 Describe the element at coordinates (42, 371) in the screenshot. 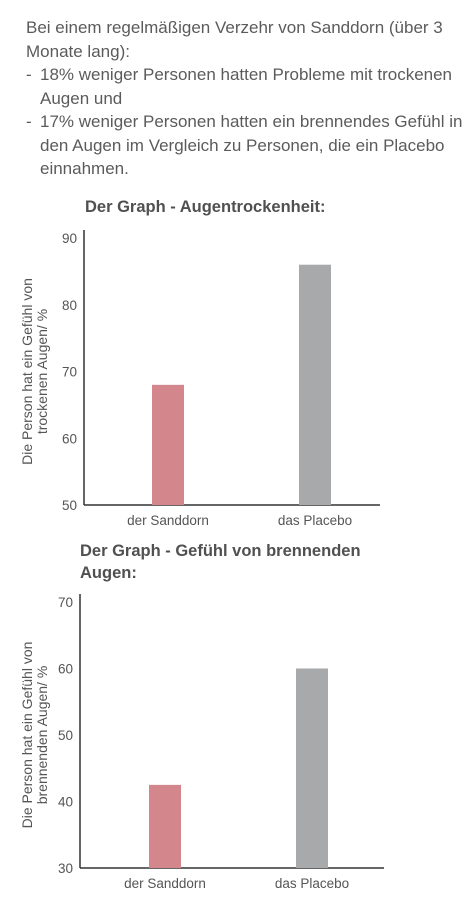

I see `y-axis-label-line: trockenen Augen/ %` at that location.